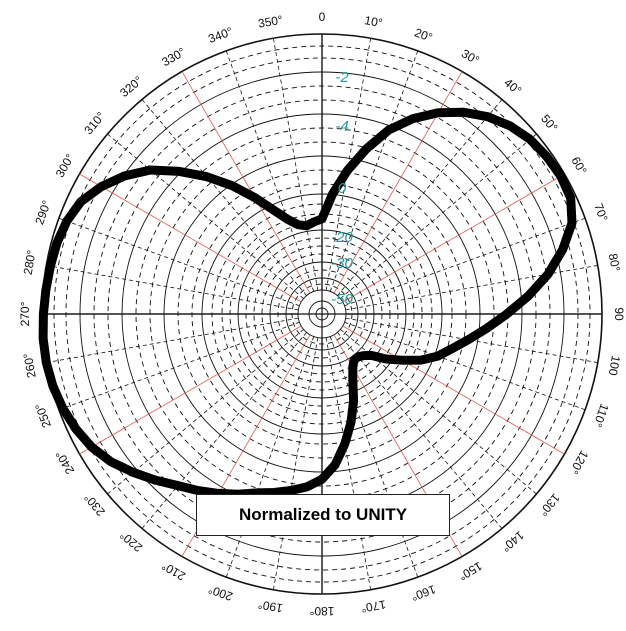 Image resolution: width=626 pixels, height=631 pixels. I want to click on angle-tick-label: 40°, so click(512, 86).